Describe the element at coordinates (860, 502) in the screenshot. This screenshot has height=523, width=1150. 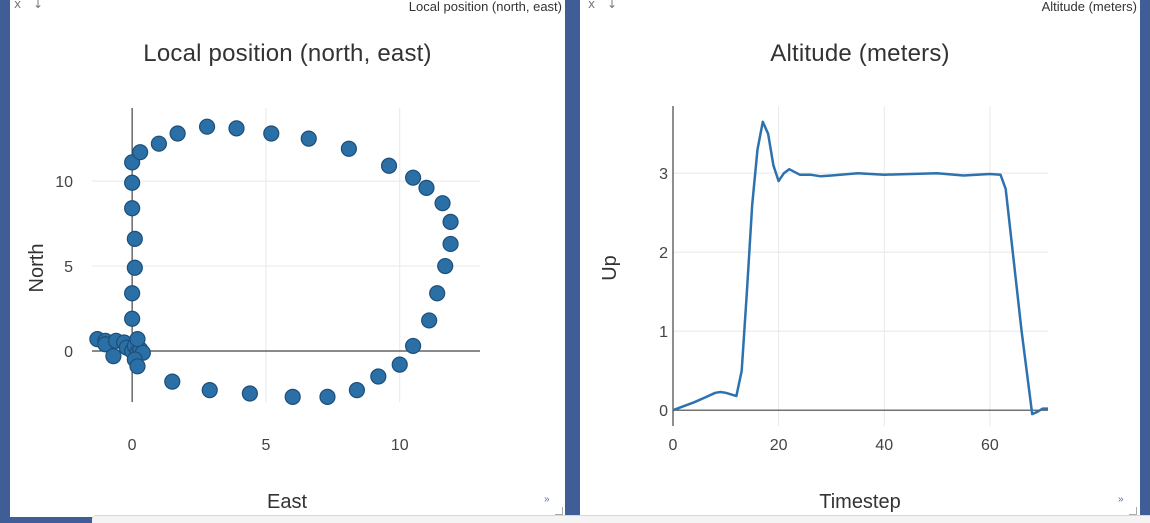
I see `x-axis-label: Timestep` at that location.